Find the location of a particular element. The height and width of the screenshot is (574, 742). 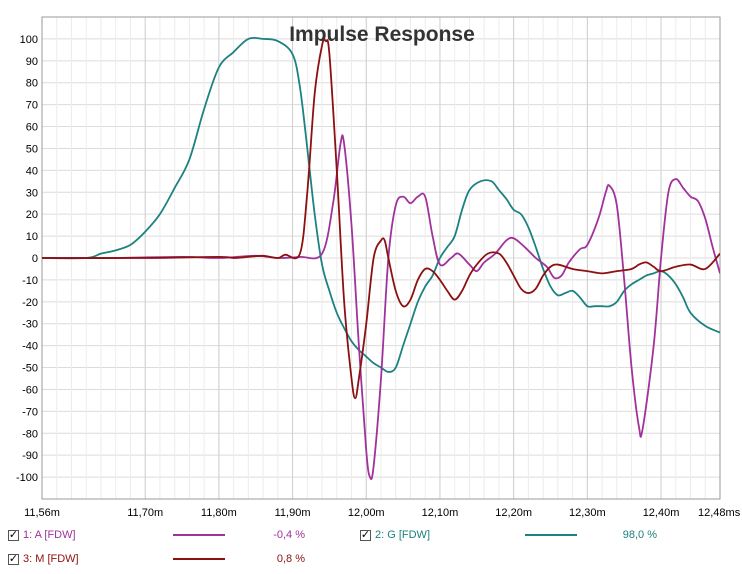

y-tick-label: 20 is located at coordinates (32, 215).